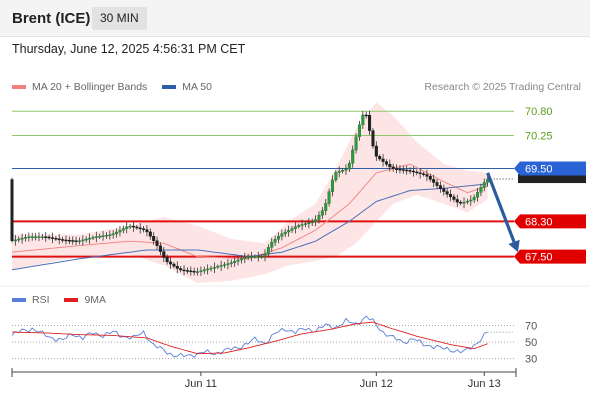 This screenshot has width=590, height=400. What do you see at coordinates (539, 222) in the screenshot?
I see `level-label-68.30: 68.30` at bounding box center [539, 222].